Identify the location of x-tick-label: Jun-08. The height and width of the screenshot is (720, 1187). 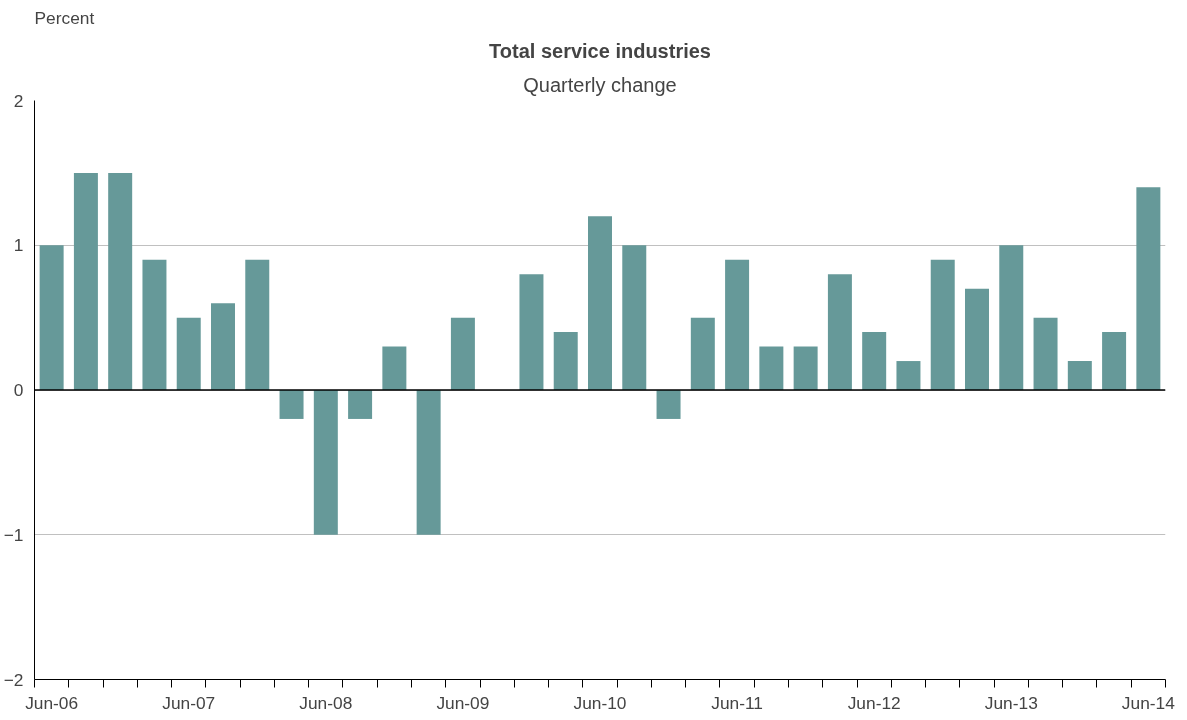
(326, 702).